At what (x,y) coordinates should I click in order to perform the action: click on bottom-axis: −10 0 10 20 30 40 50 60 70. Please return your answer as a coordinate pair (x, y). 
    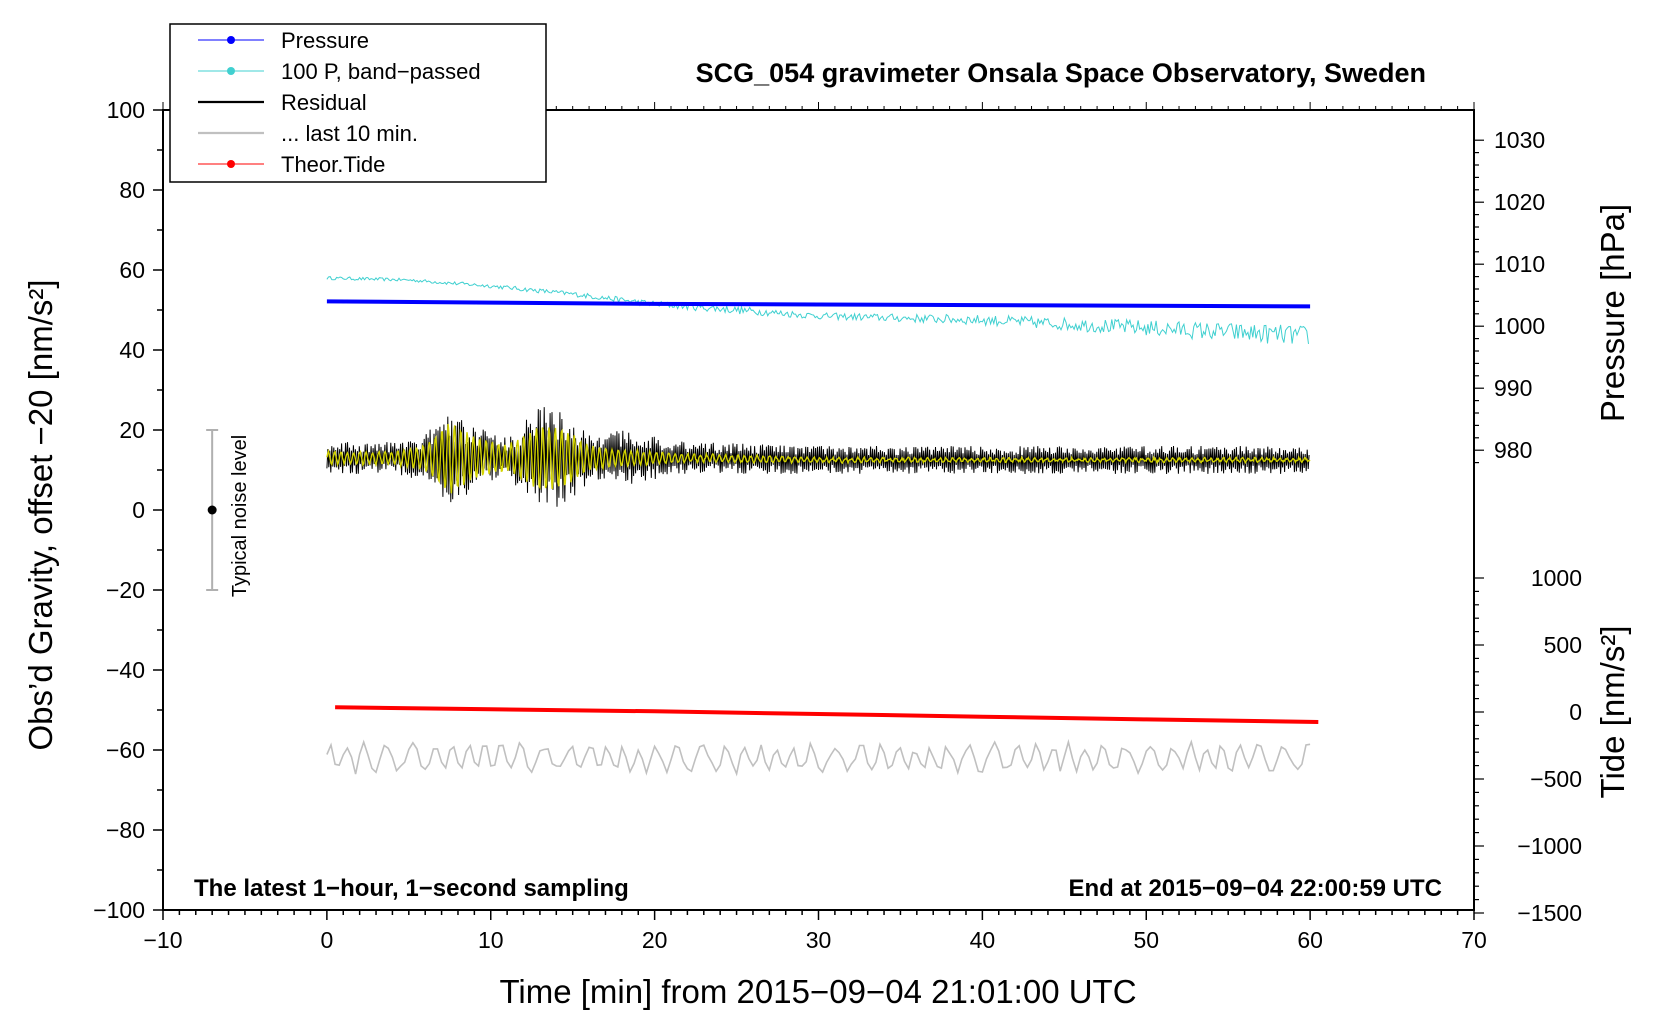
    Looking at the image, I should click on (815, 931).